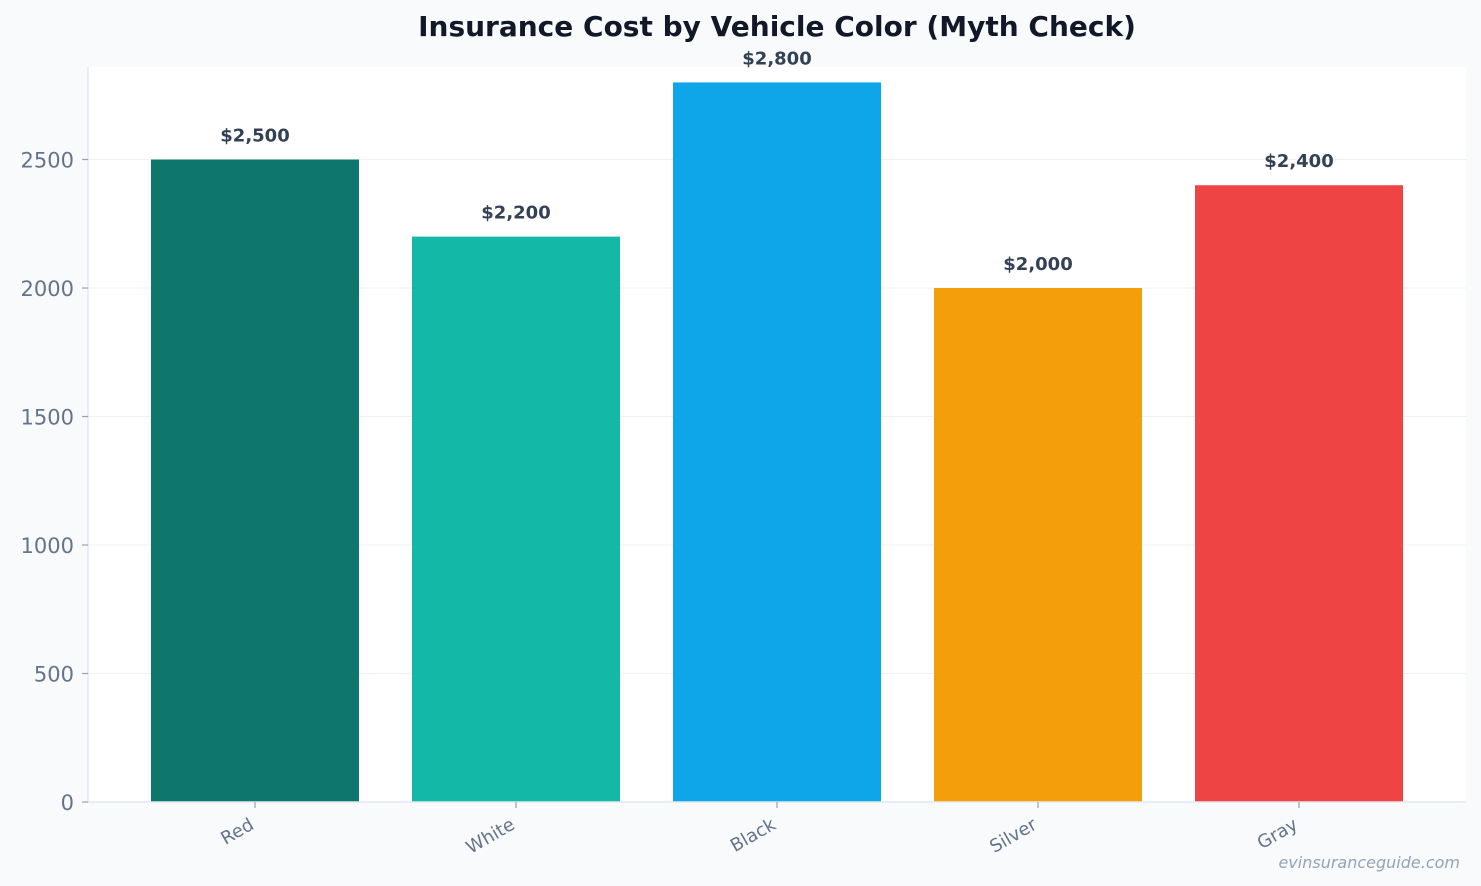  I want to click on bar-value-label: $2,200, so click(515, 213).